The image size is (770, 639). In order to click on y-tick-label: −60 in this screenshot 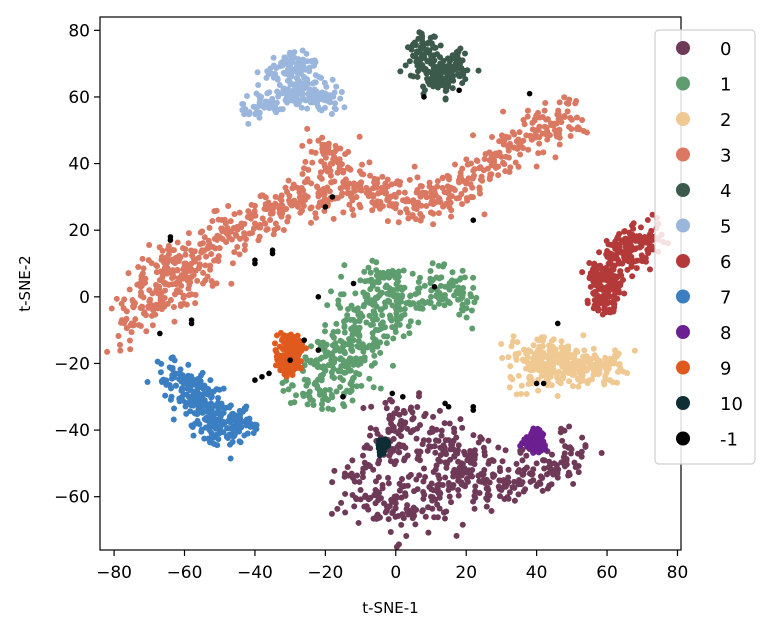, I will do `click(72, 498)`.